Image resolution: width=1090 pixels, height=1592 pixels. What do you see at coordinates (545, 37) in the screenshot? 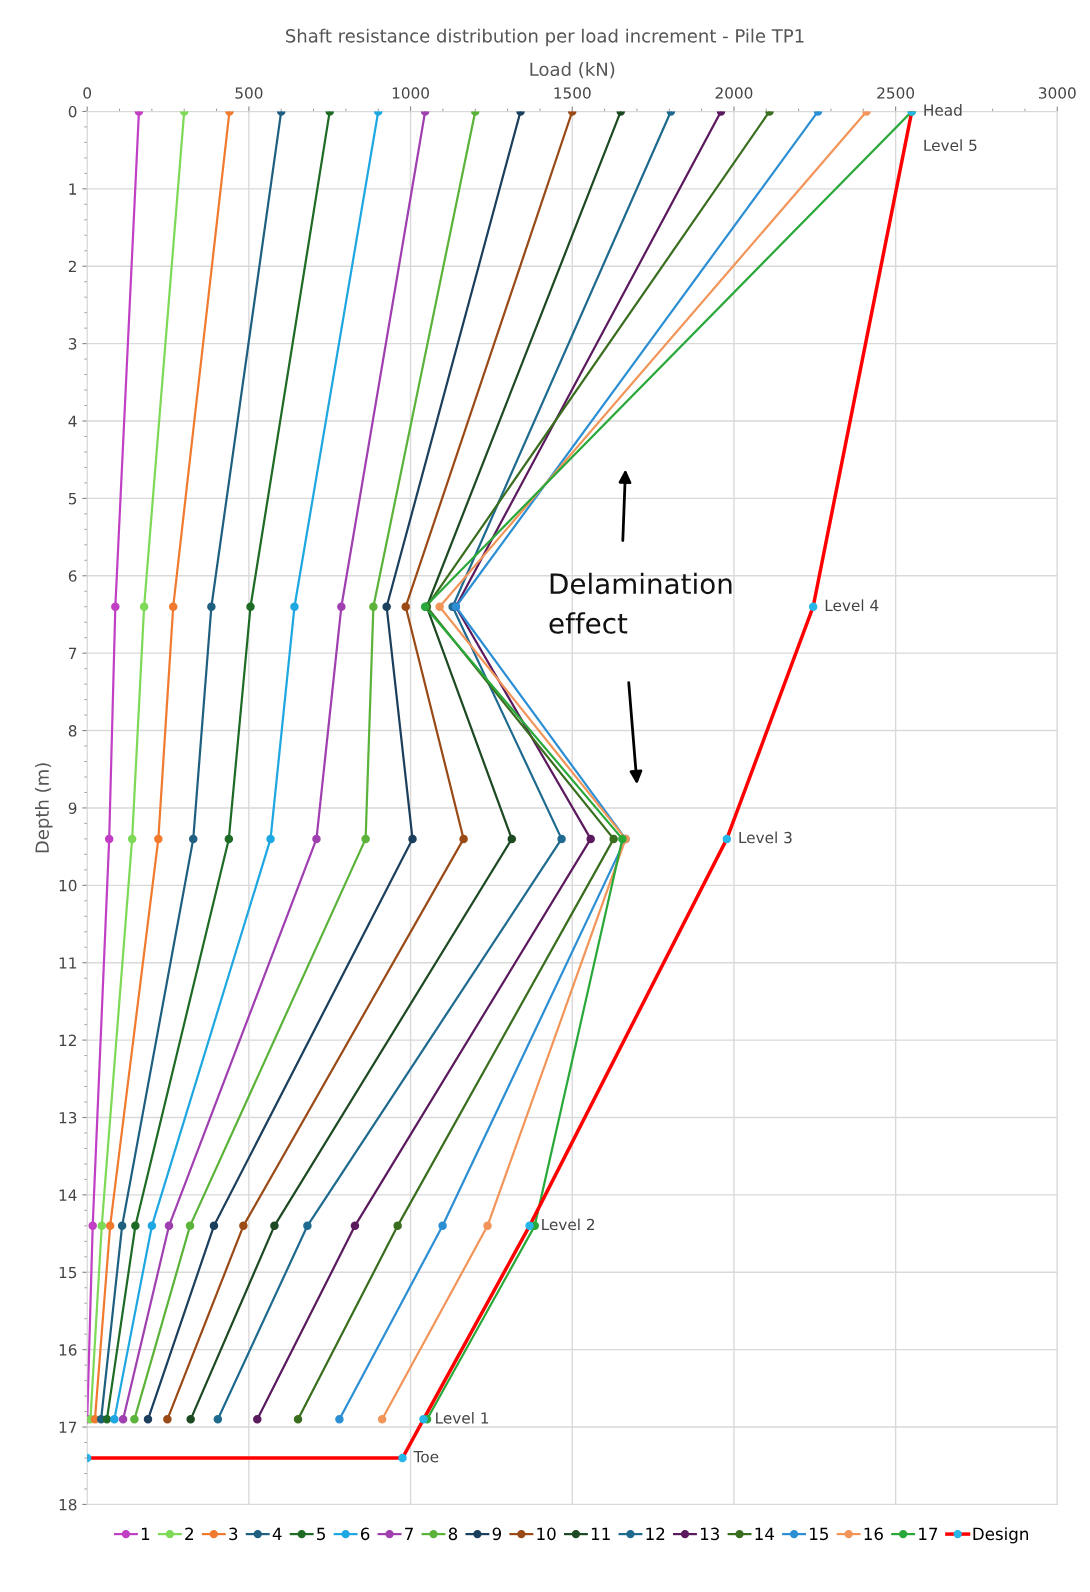
I see `chart-title: Shaft resistance distribution per load increment - Pile TP1` at bounding box center [545, 37].